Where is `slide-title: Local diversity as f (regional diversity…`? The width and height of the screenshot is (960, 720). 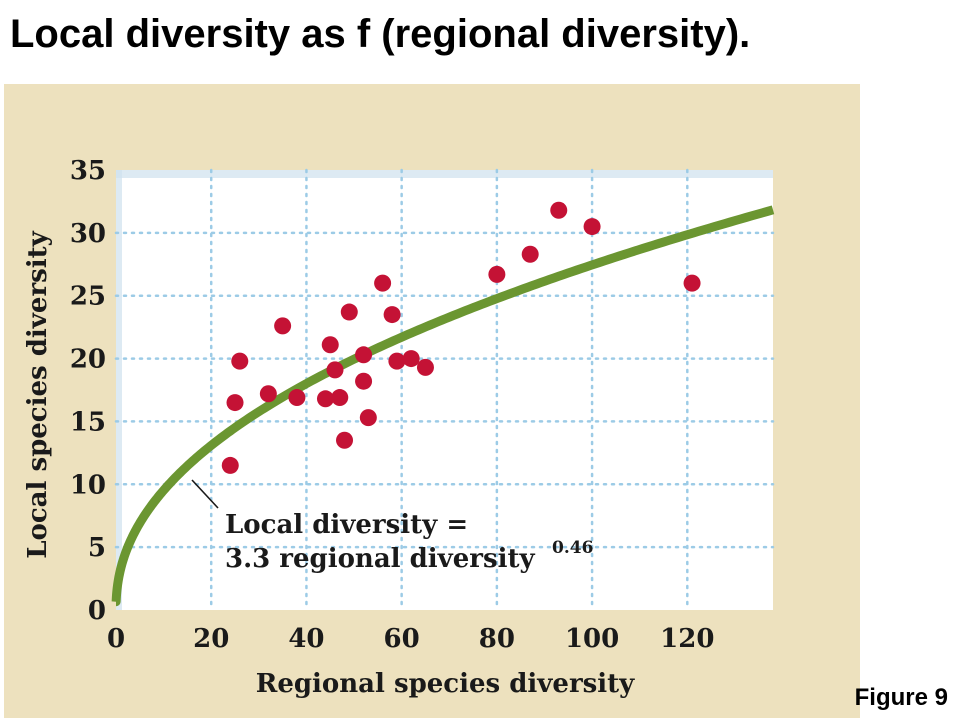 slide-title: Local diversity as f (regional diversity… is located at coordinates (380, 34).